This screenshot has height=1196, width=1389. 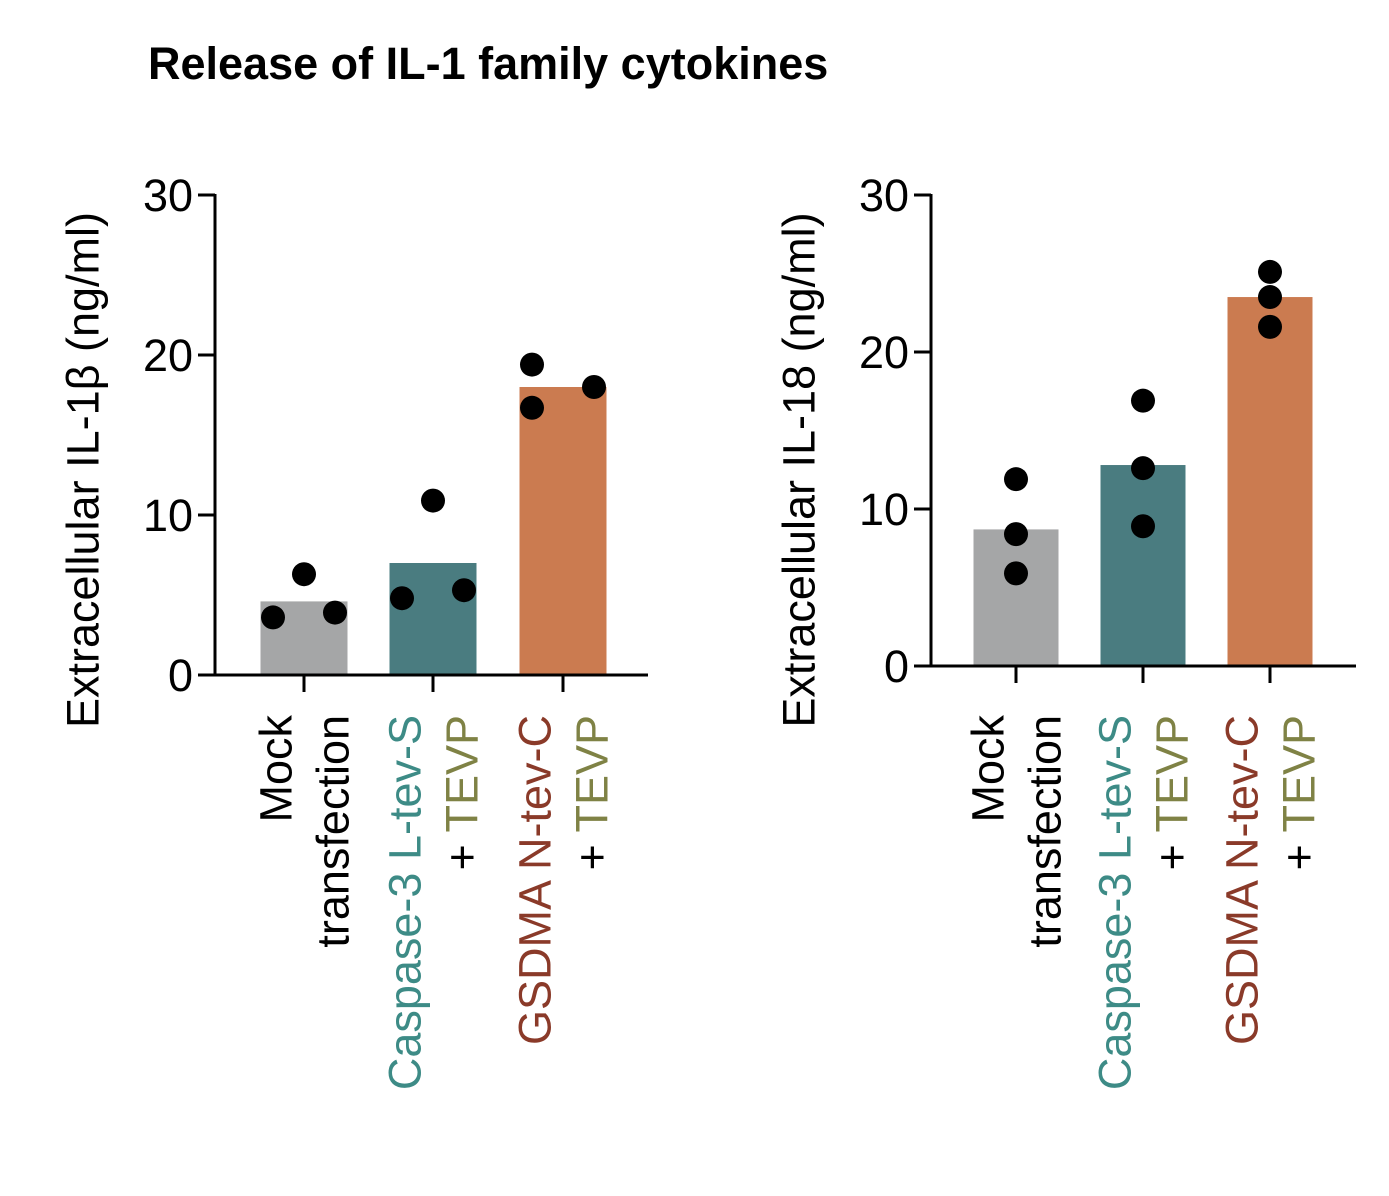 I want to click on y-axis-label: Extracellular IL-1β (ng/ml), so click(x=83, y=470).